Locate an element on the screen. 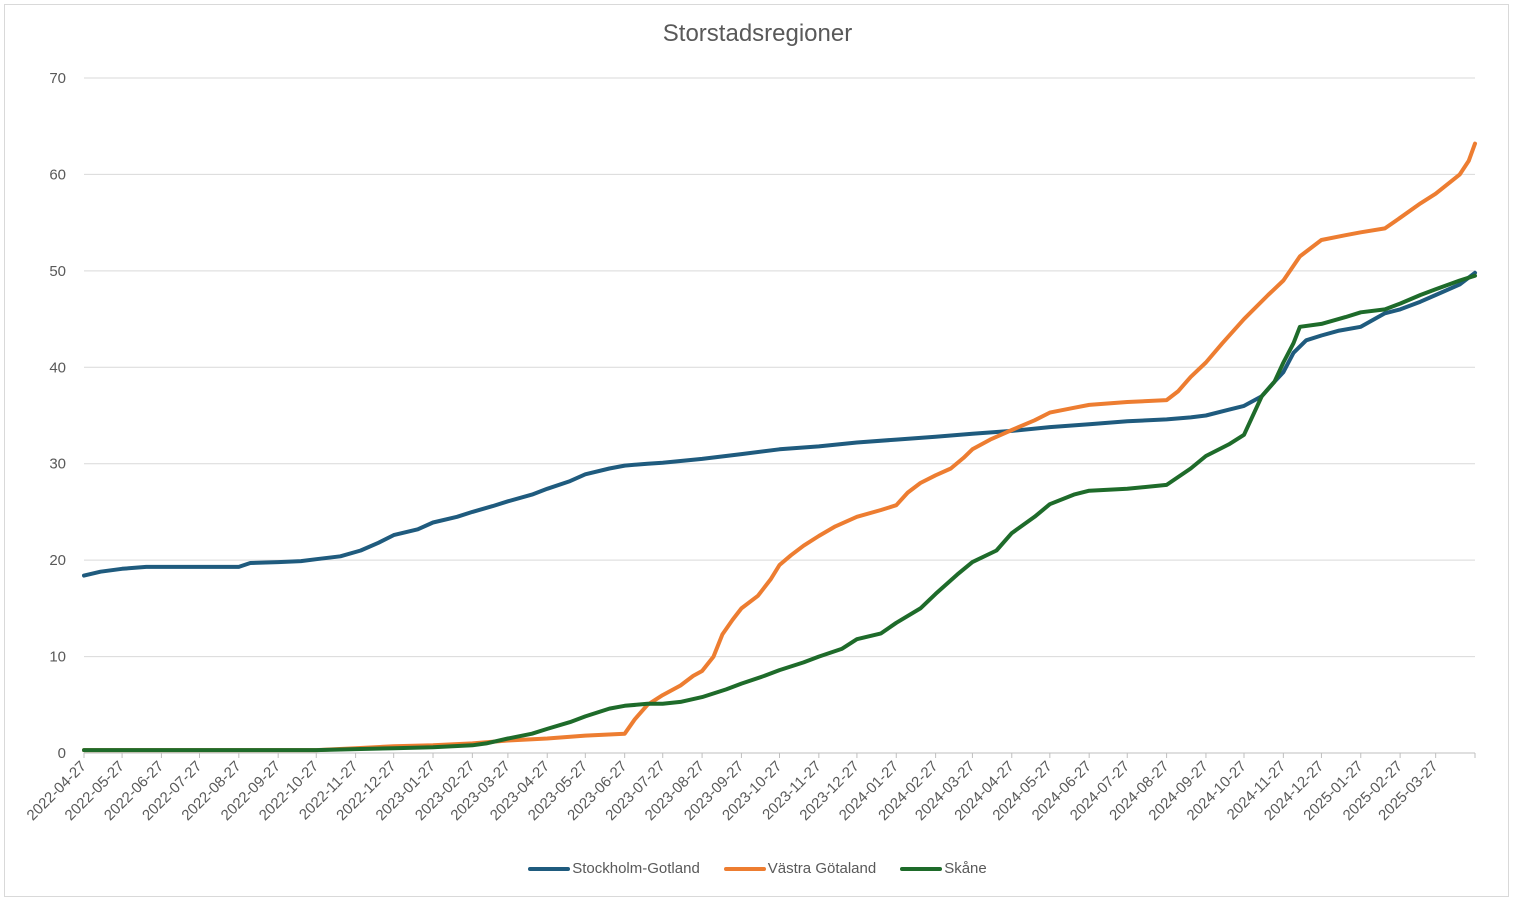 This screenshot has height=903, width=1515. legend-item-vastra-gotaland: Västra Götaland is located at coordinates (800, 868).